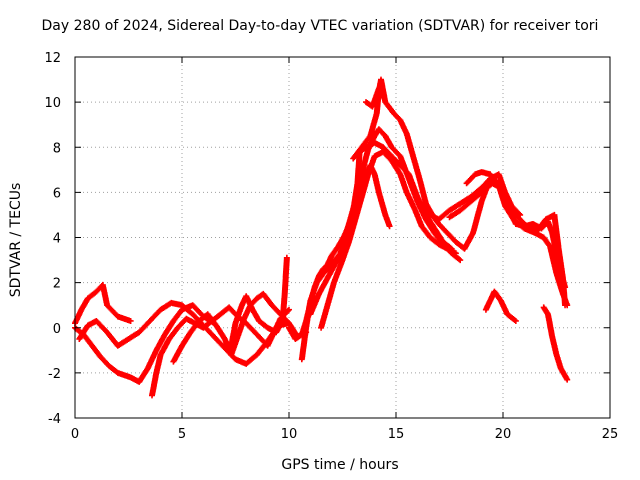  Describe the element at coordinates (52, 58) in the screenshot. I see `y-tick-label: 12` at that location.